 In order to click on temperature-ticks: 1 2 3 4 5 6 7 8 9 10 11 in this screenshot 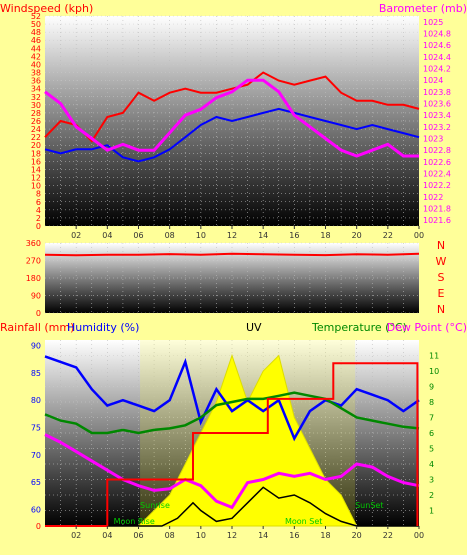, I will do `click(434, 434)`.